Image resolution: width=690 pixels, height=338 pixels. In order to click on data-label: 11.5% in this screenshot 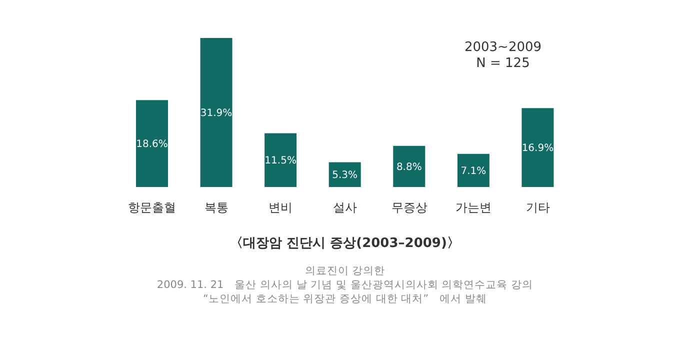, I will do `click(280, 161)`.